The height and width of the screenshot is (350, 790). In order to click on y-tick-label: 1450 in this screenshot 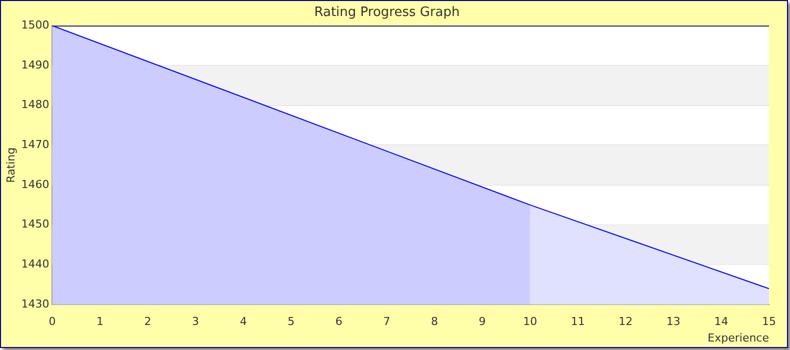, I will do `click(35, 224)`.